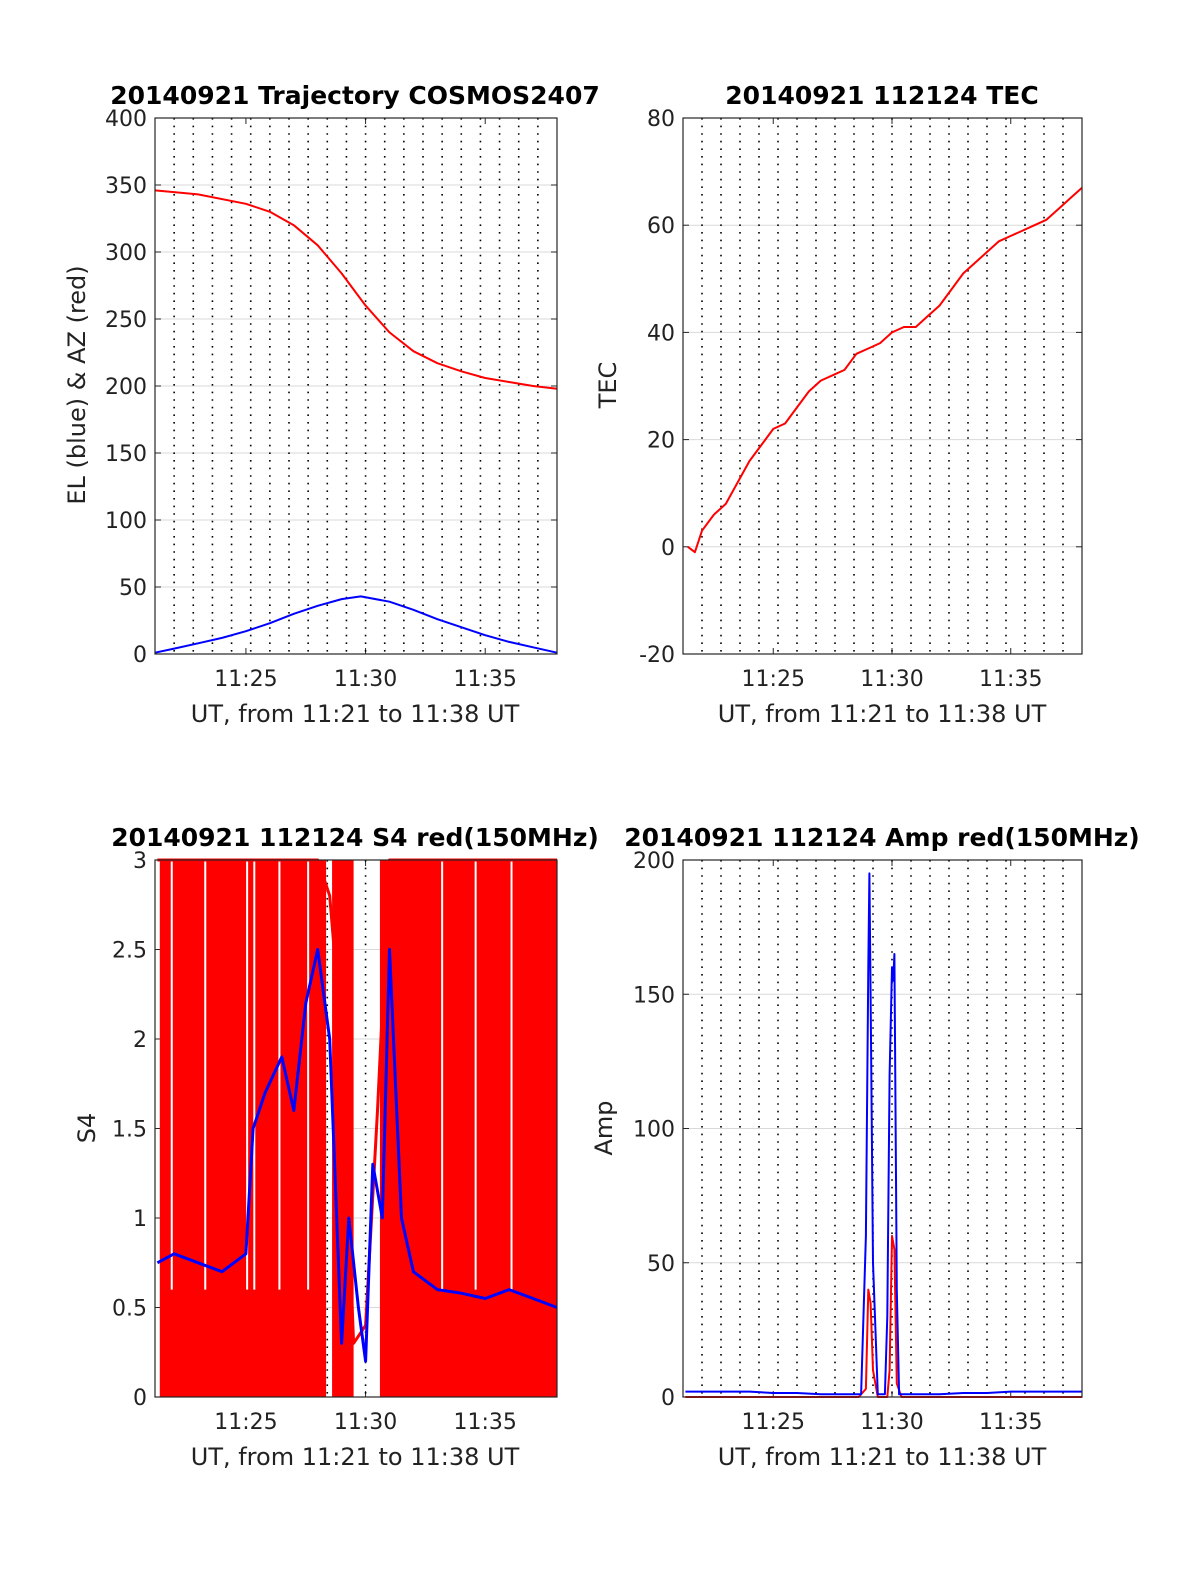  I want to click on panel-tec-ylabel: TEC, so click(608, 386).